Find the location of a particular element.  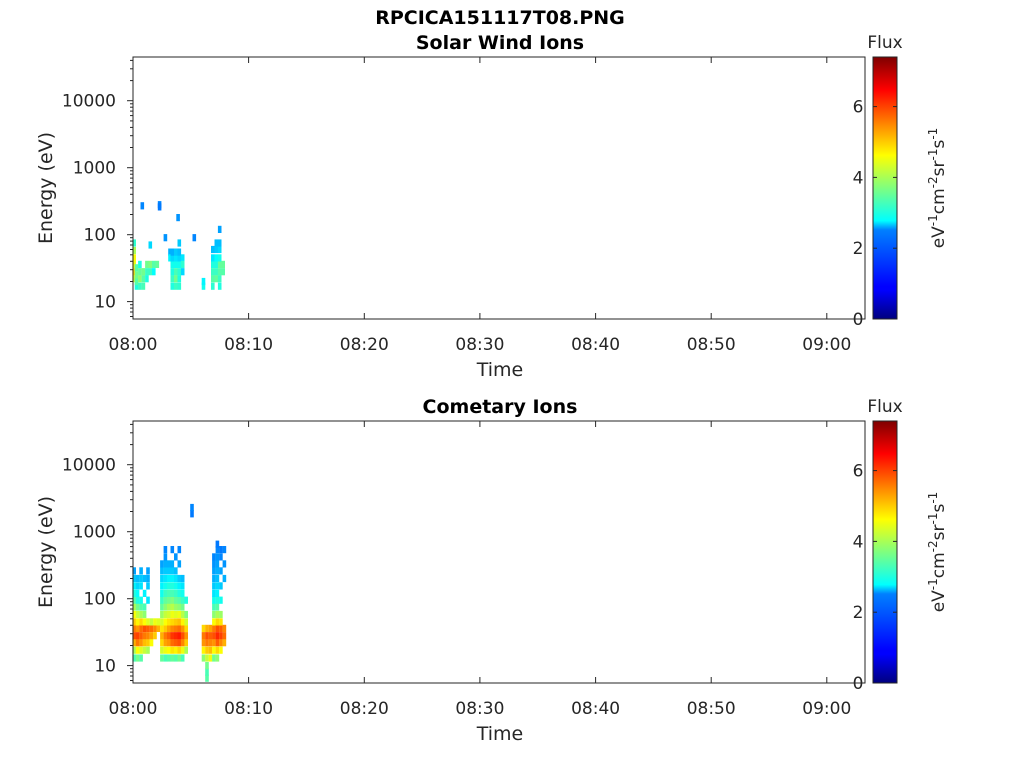

x-tick-label: 09:00 is located at coordinates (826, 709).